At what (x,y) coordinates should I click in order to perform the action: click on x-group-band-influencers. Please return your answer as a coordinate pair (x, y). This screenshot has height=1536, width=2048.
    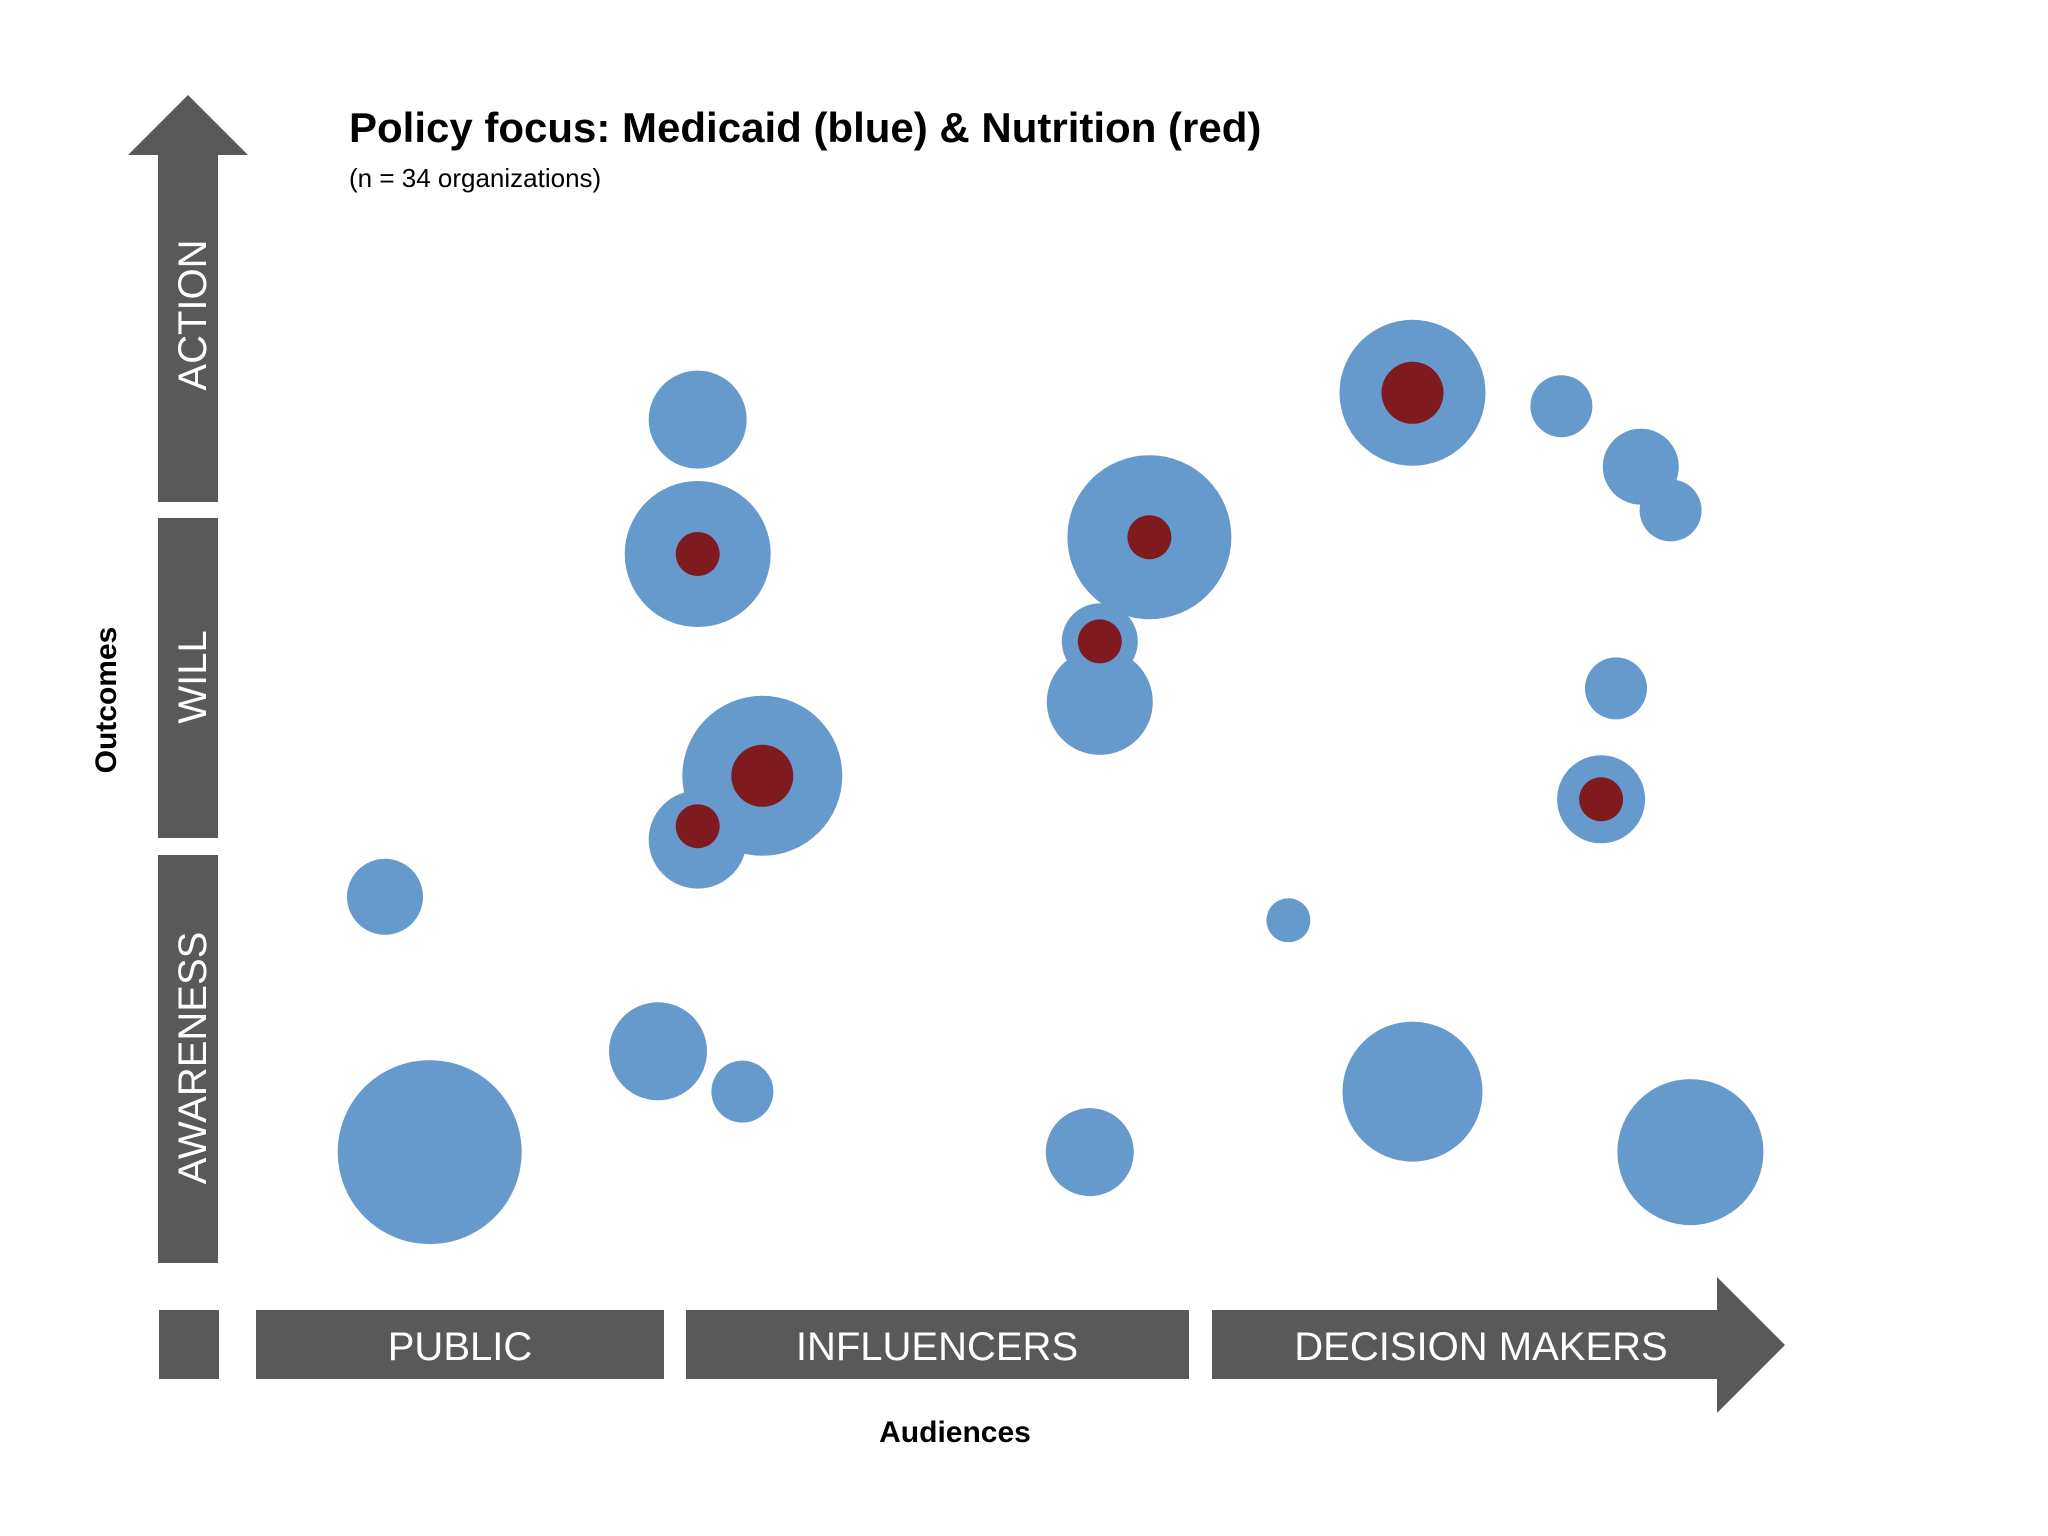
    Looking at the image, I should click on (937, 1344).